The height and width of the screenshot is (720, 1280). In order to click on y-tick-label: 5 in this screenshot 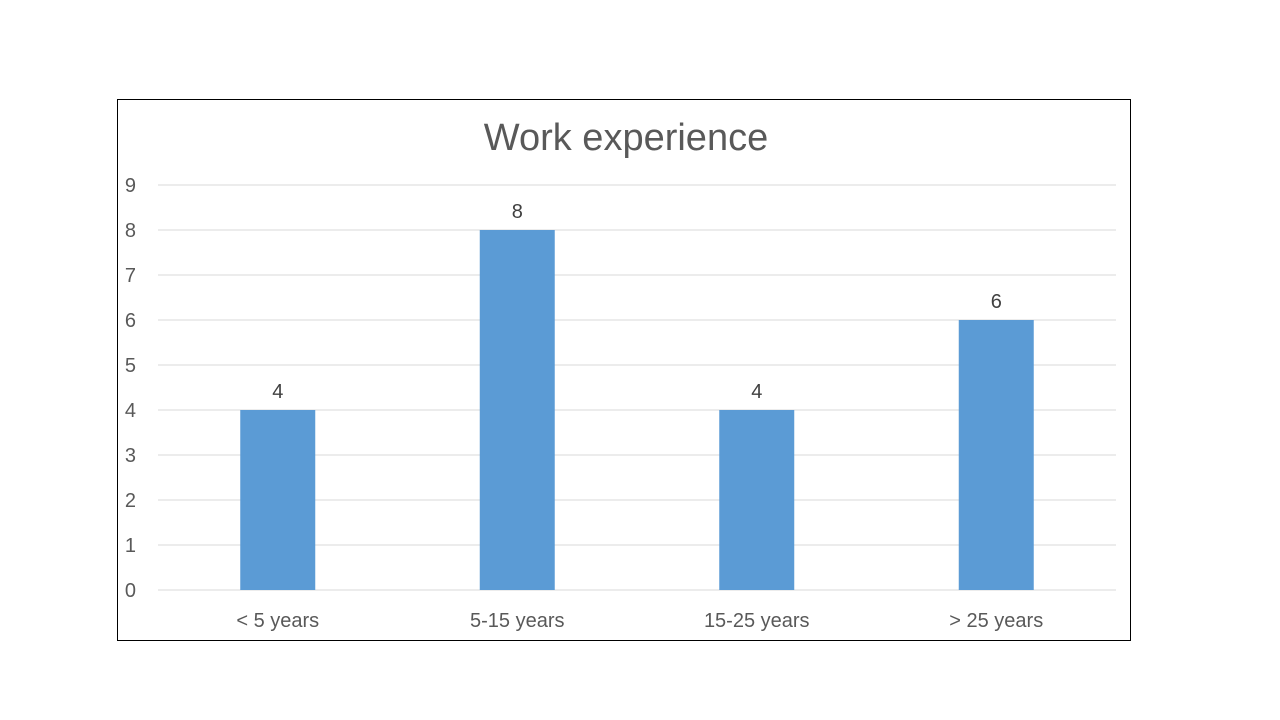, I will do `click(130, 366)`.